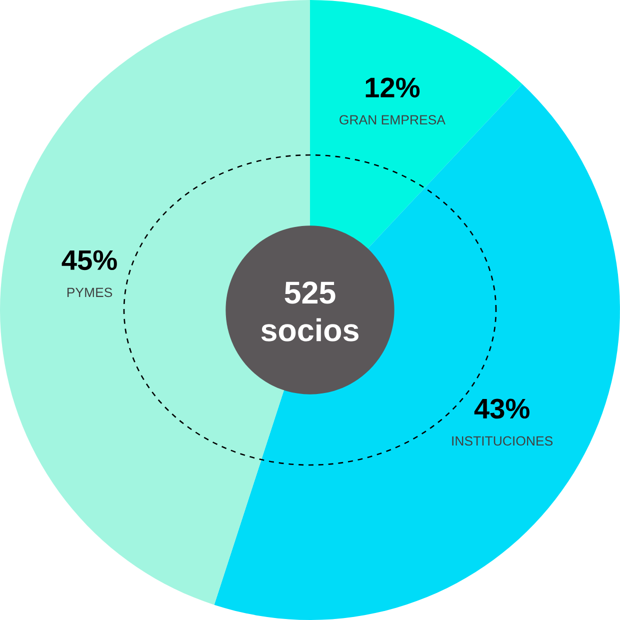 The width and height of the screenshot is (620, 620). I want to click on data-label: 45%, so click(89, 260).